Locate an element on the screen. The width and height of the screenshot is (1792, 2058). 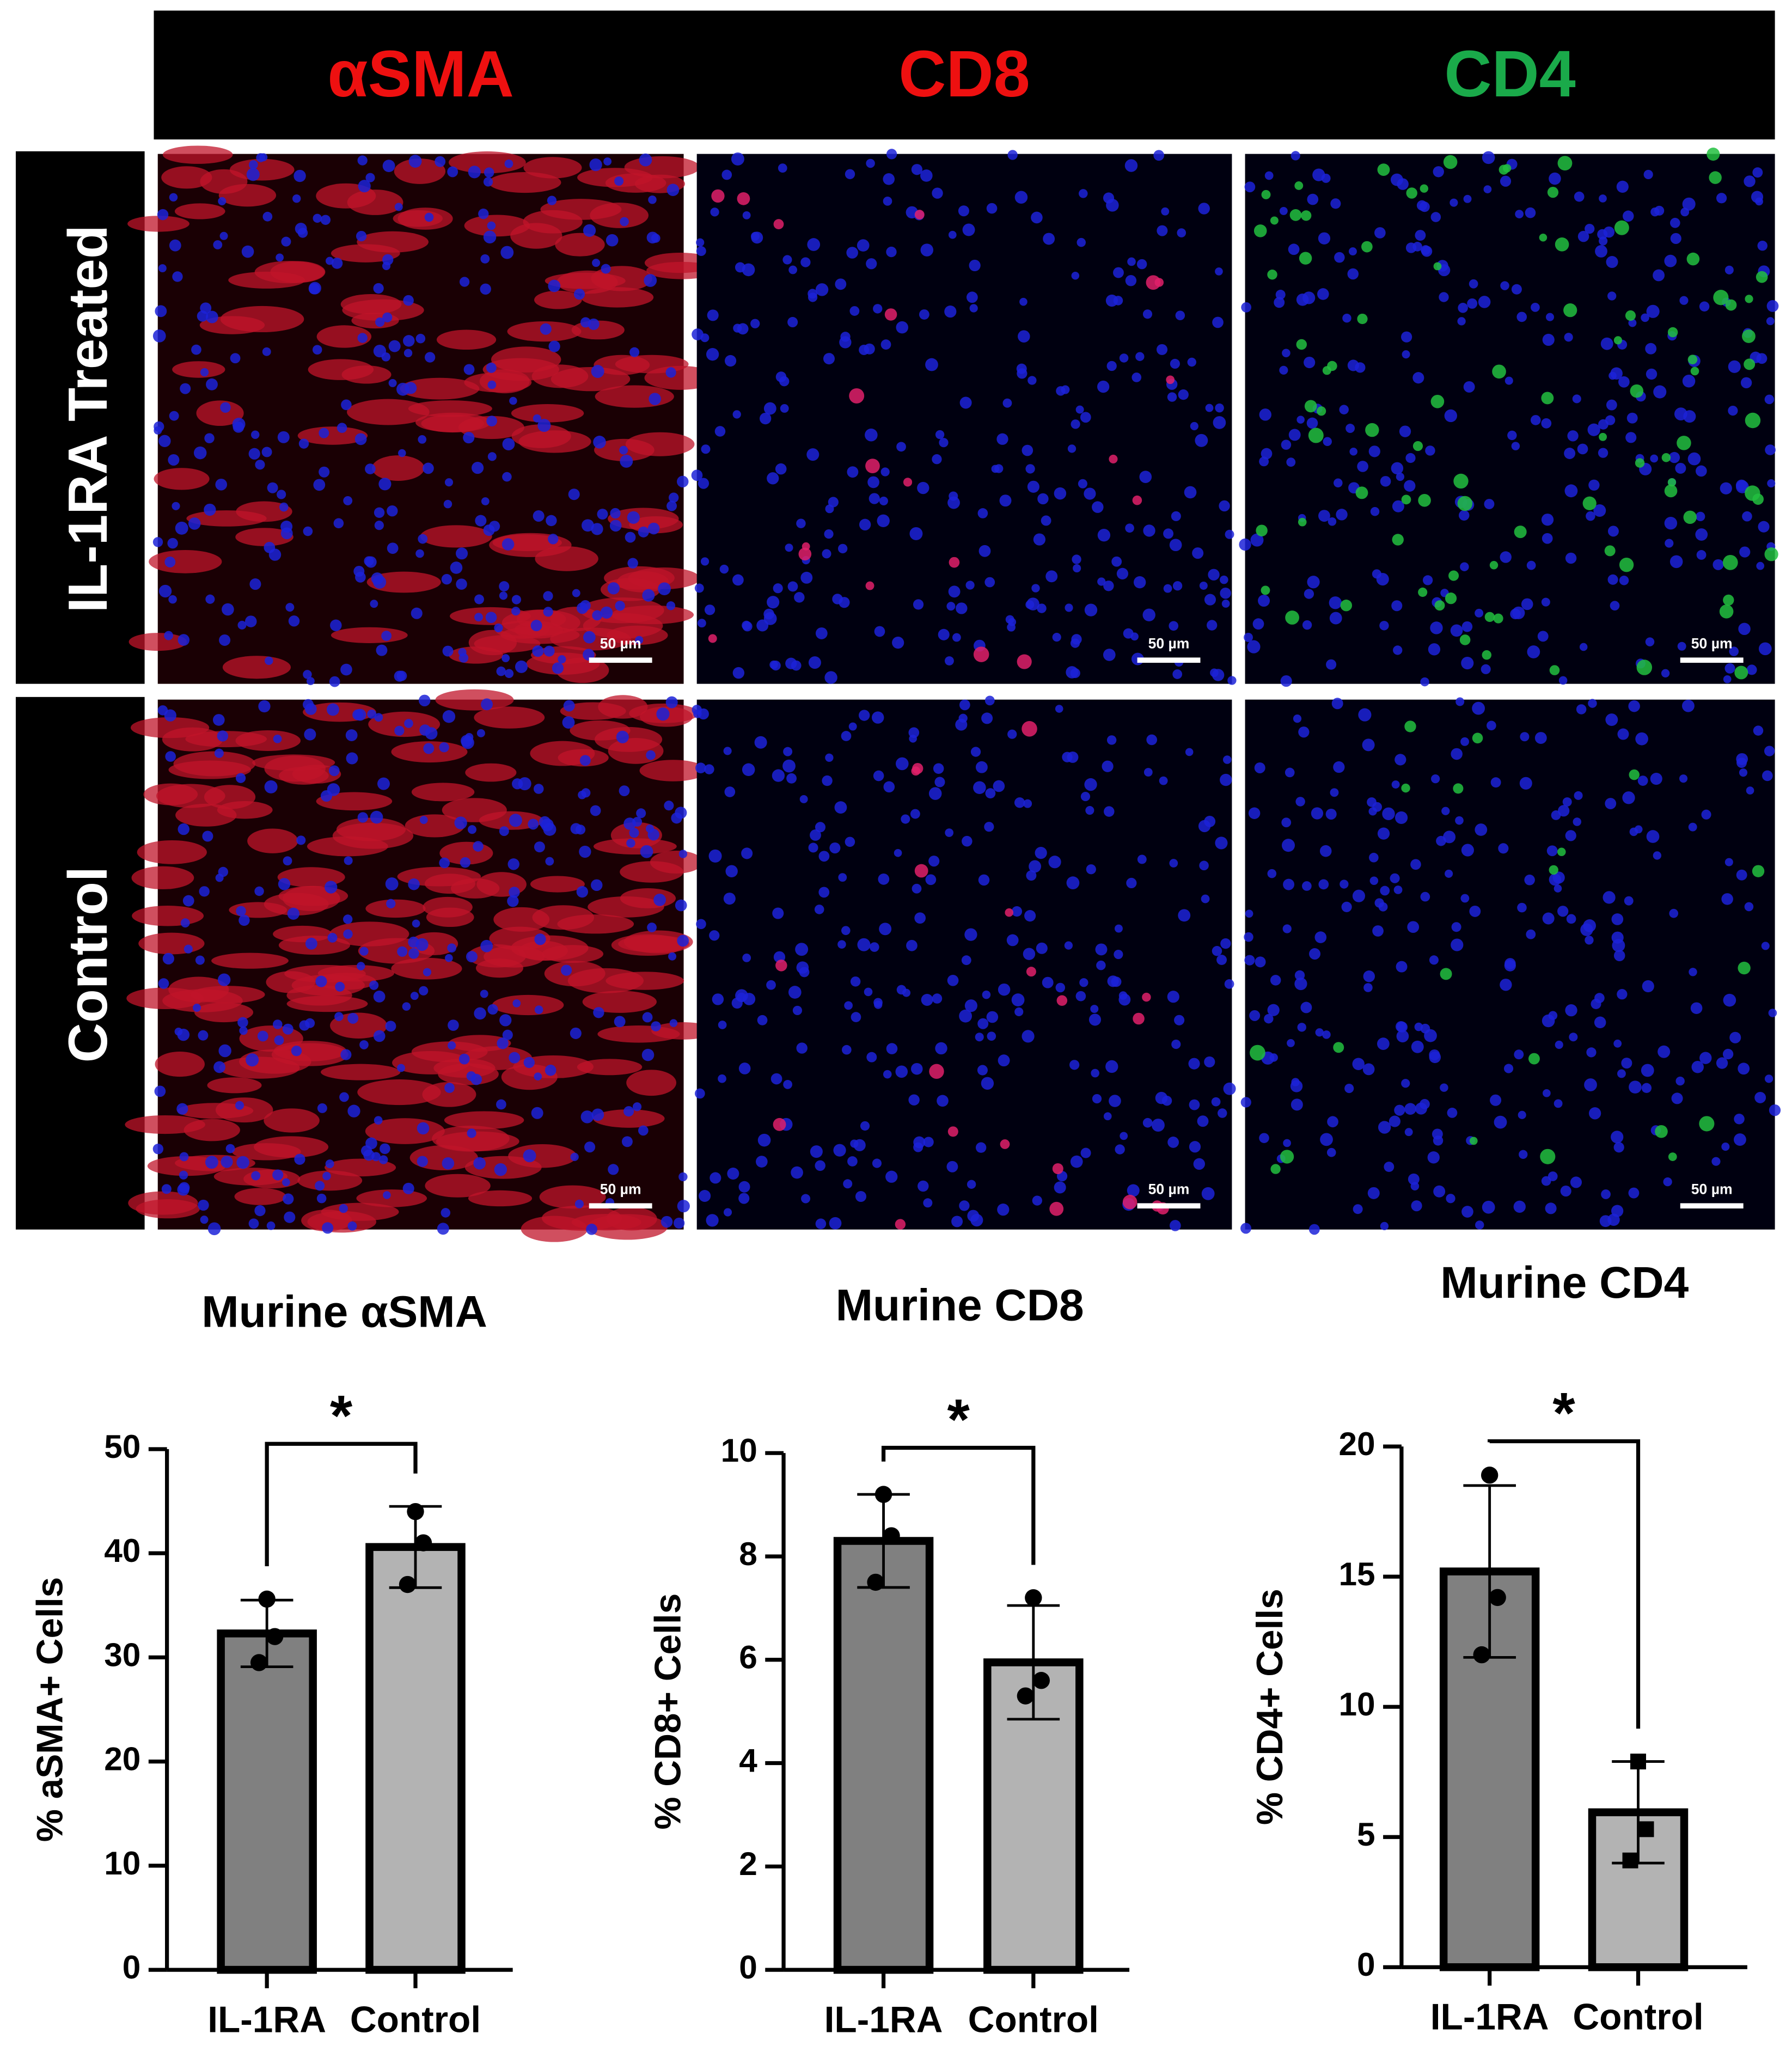
x-tick-label: Control is located at coordinates (1033, 2020).